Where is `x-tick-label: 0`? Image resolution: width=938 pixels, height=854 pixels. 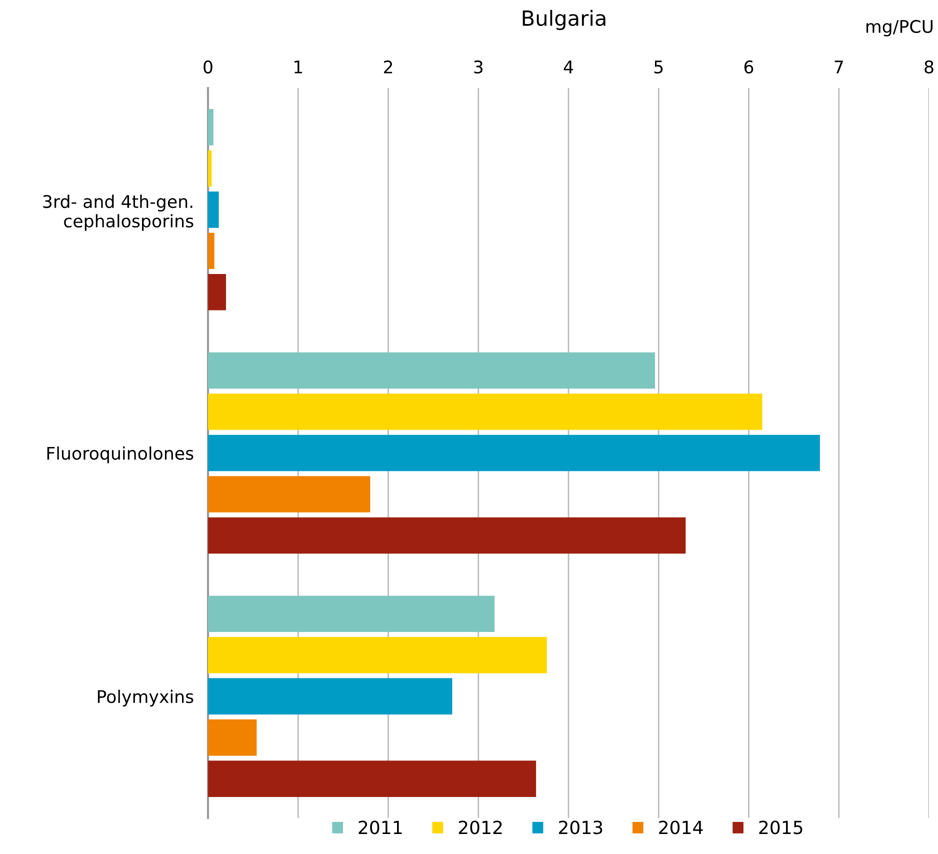
x-tick-label: 0 is located at coordinates (208, 67).